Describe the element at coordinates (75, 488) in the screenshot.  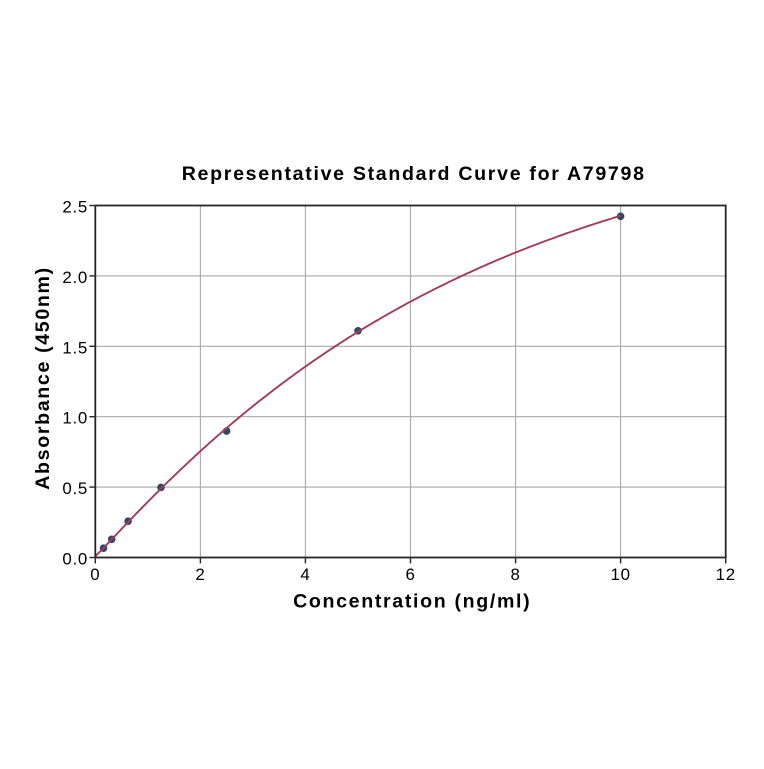
I see `svg-text: 0.5` at that location.